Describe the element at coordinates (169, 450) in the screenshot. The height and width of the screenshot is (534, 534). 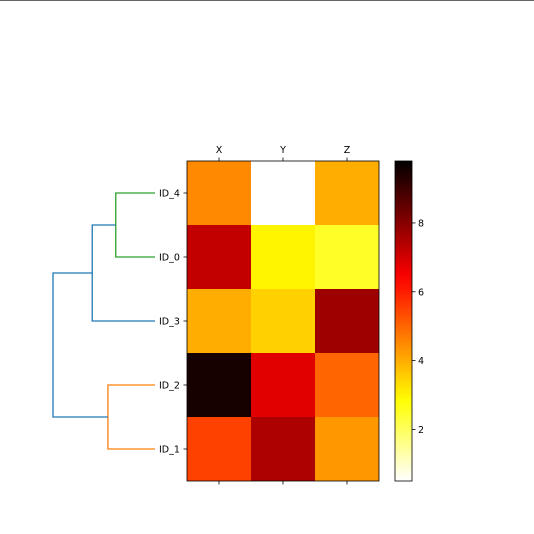
I see `row-label: ID_1` at that location.